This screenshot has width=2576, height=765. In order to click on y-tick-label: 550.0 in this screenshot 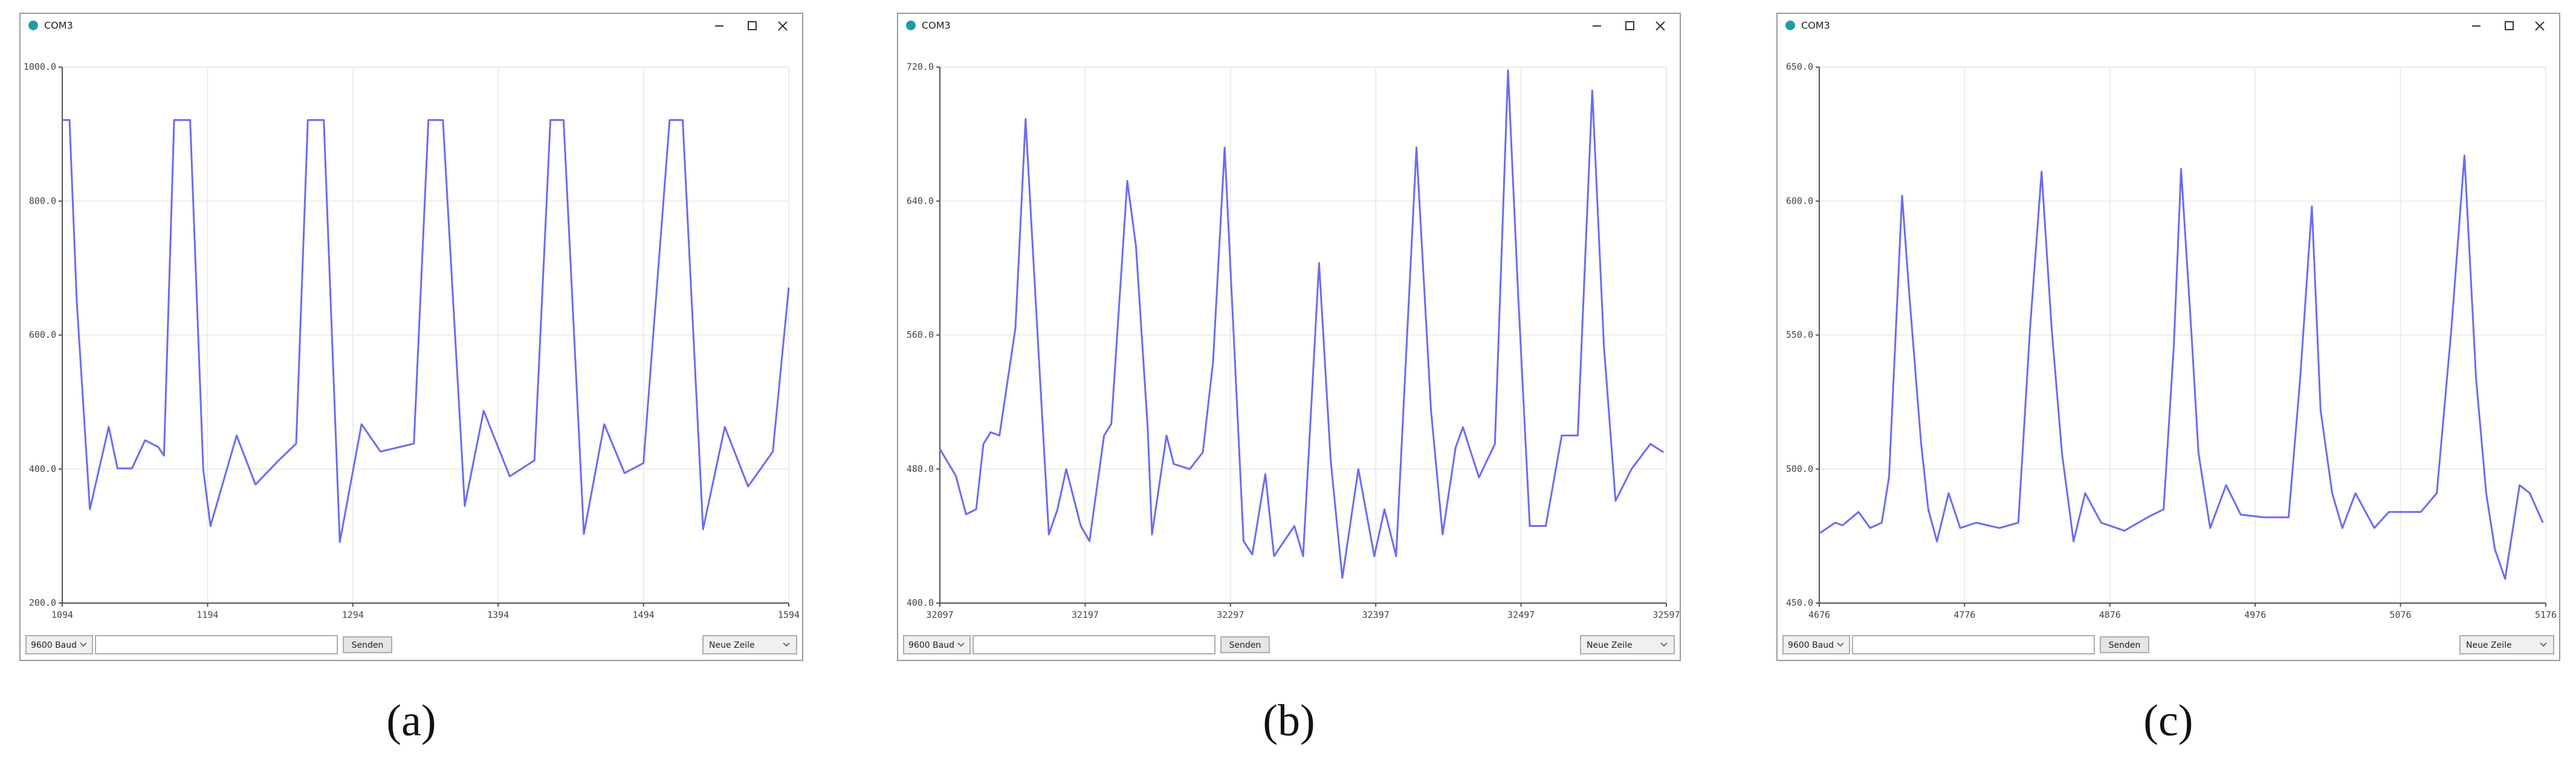, I will do `click(1799, 334)`.